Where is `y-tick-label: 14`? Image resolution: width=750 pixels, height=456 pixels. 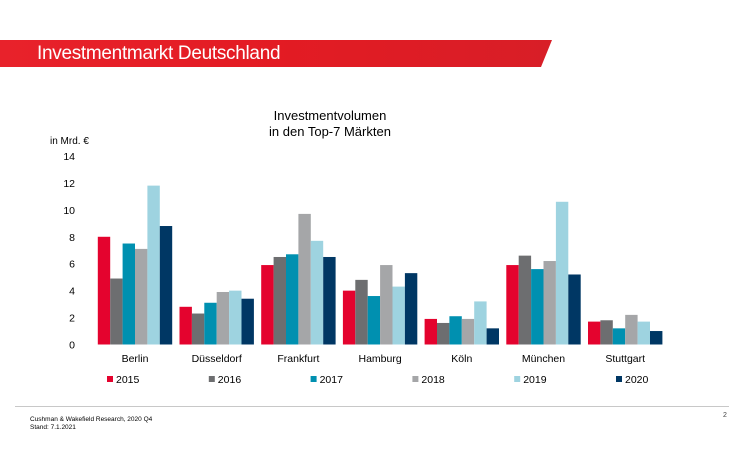 y-tick-label: 14 is located at coordinates (69, 157).